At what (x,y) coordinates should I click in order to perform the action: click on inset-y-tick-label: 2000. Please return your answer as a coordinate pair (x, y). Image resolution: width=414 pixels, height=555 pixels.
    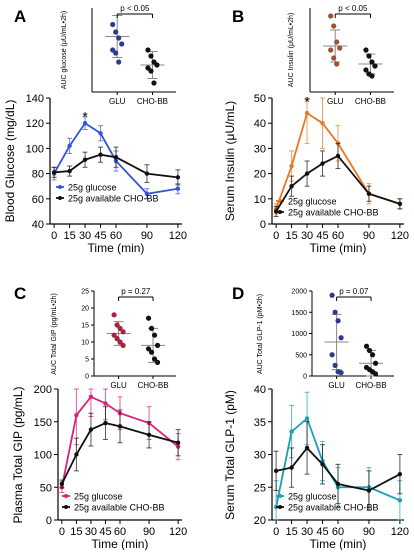
    Looking at the image, I should click on (299, 292).